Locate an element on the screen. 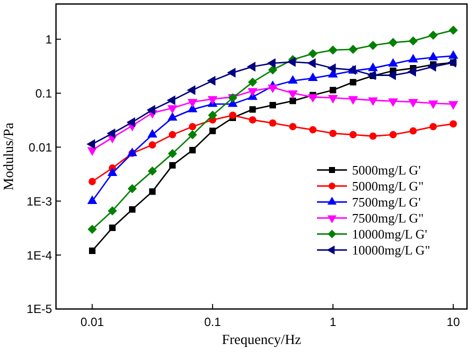 Image resolution: width=474 pixels, height=352 pixels. y-tick-label: 1E-3 is located at coordinates (39, 201).